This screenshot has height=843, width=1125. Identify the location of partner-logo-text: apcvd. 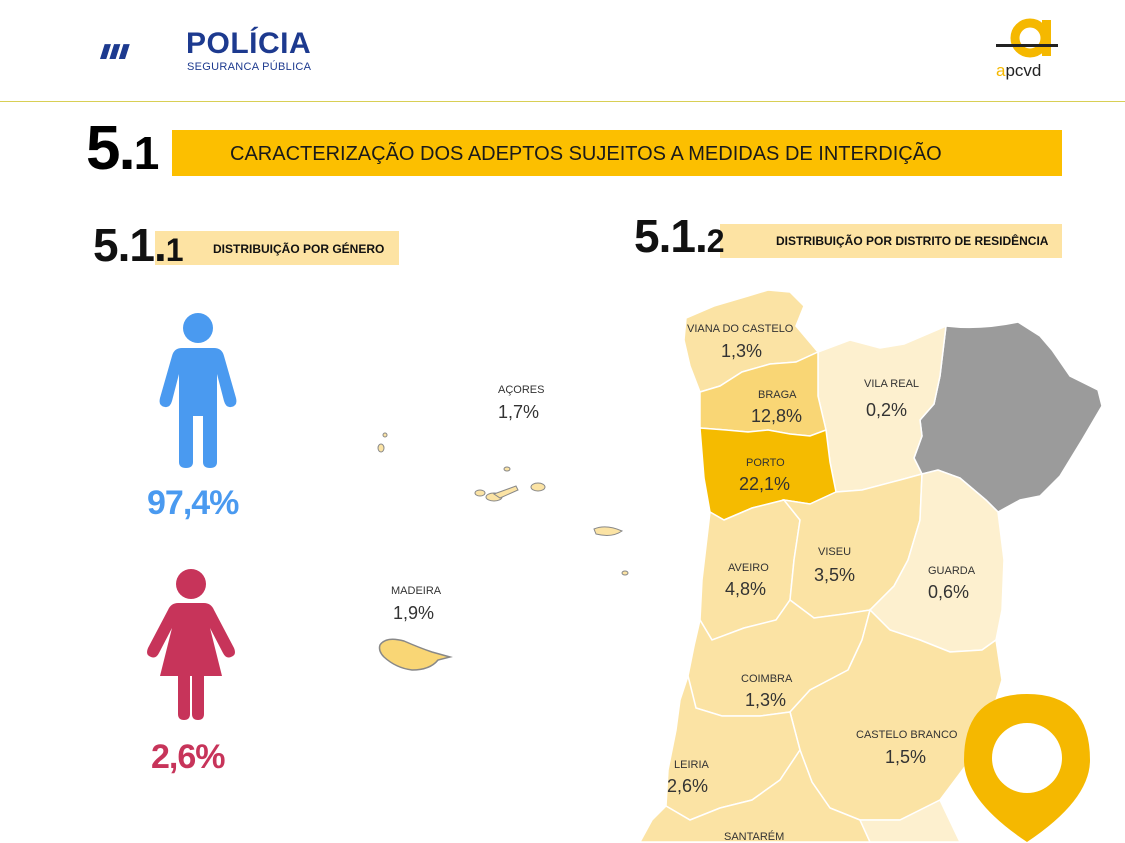
(1018, 71).